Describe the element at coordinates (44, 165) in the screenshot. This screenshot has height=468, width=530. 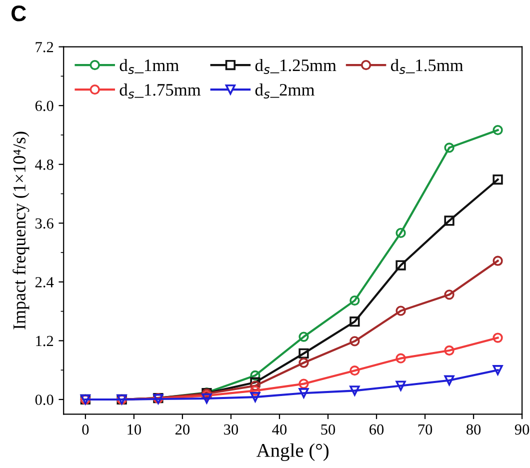
I see `y-tick-label: 4.8` at that location.